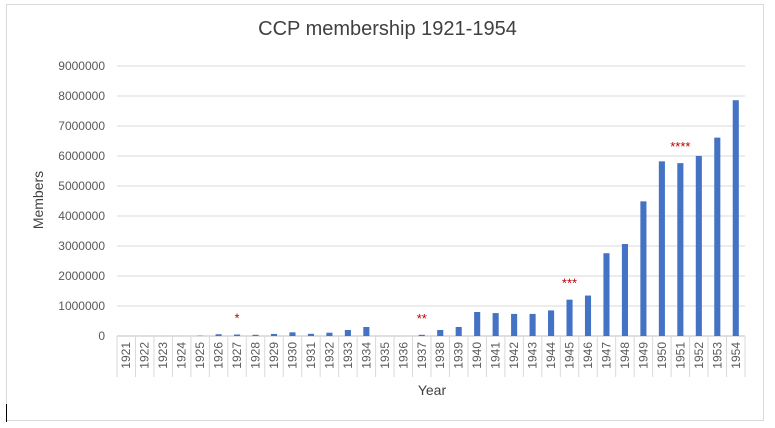 This screenshot has width=775, height=428. I want to click on bar-1938, so click(440, 333).